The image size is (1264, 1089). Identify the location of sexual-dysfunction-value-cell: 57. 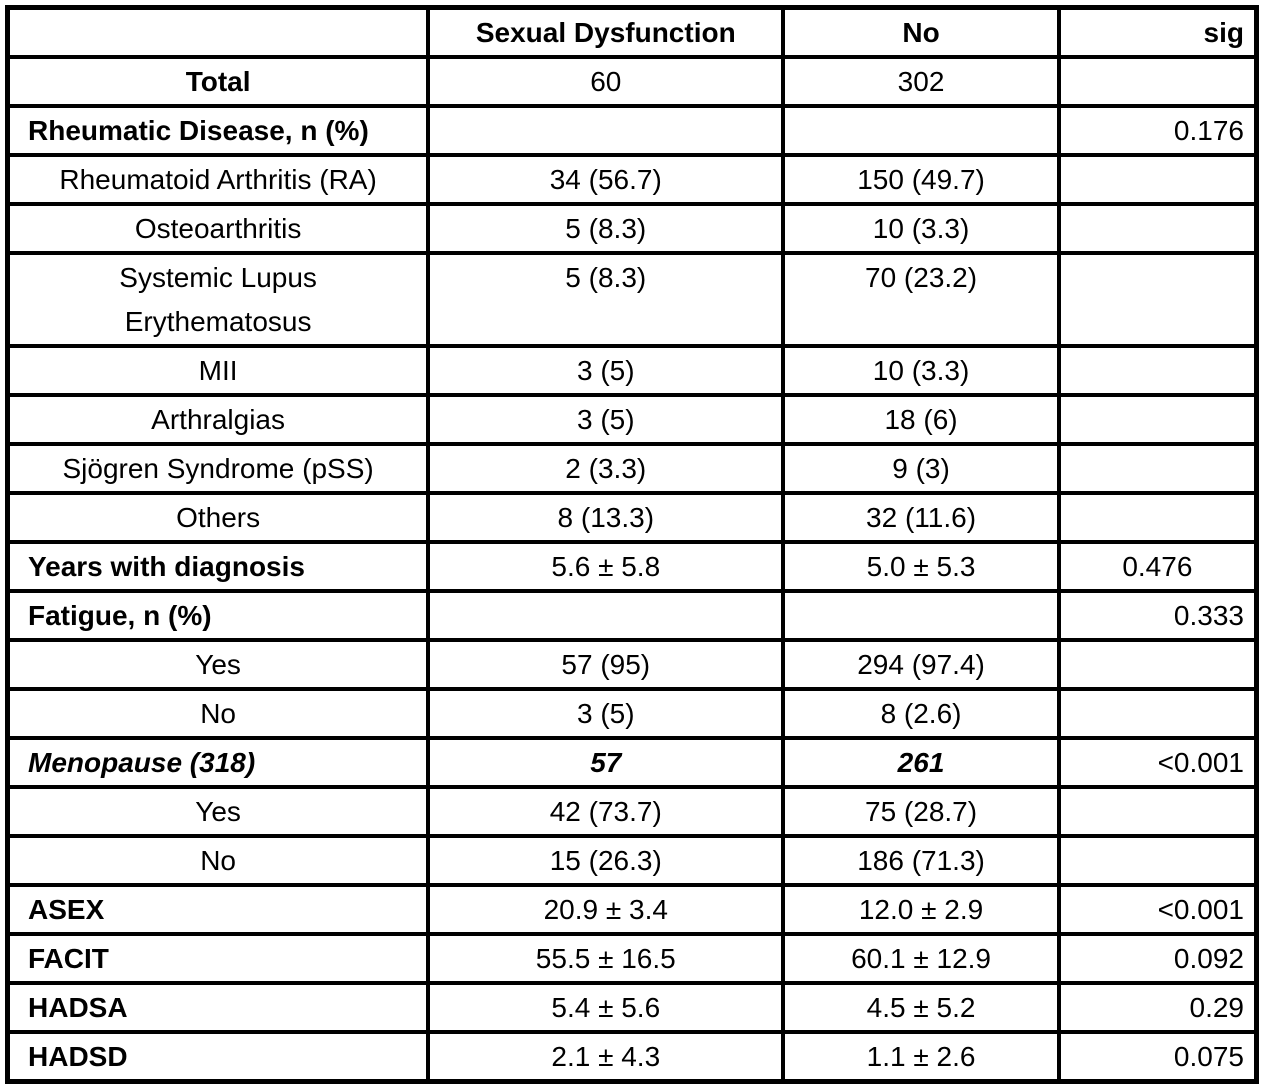
(606, 762).